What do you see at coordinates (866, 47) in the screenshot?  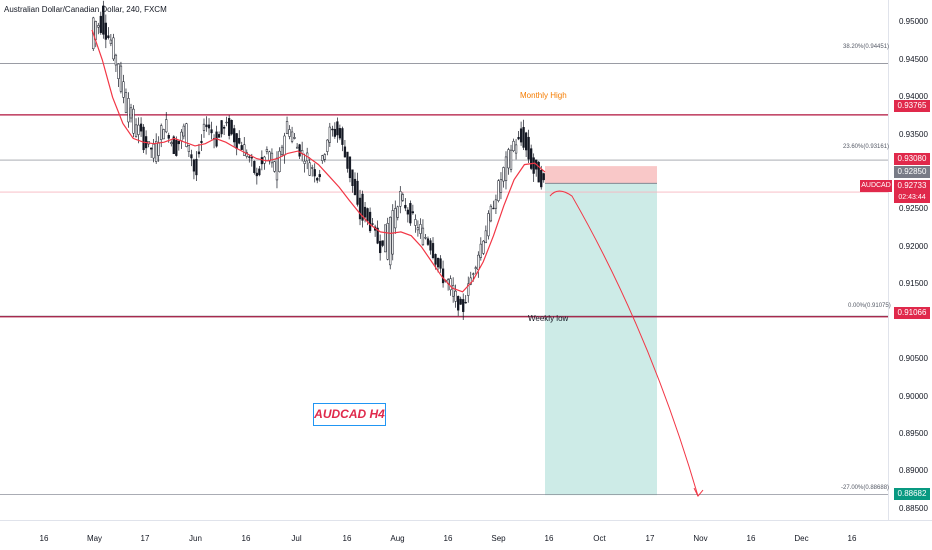 I see `fib-label-38: 38.20%(0.94451)` at bounding box center [866, 47].